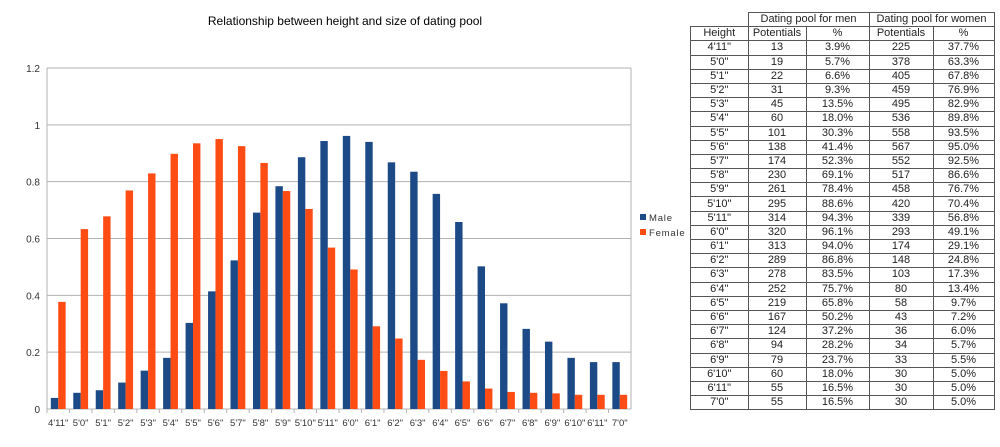 This screenshot has width=1000, height=447. I want to click on x-tick-label: 5'10", so click(305, 423).